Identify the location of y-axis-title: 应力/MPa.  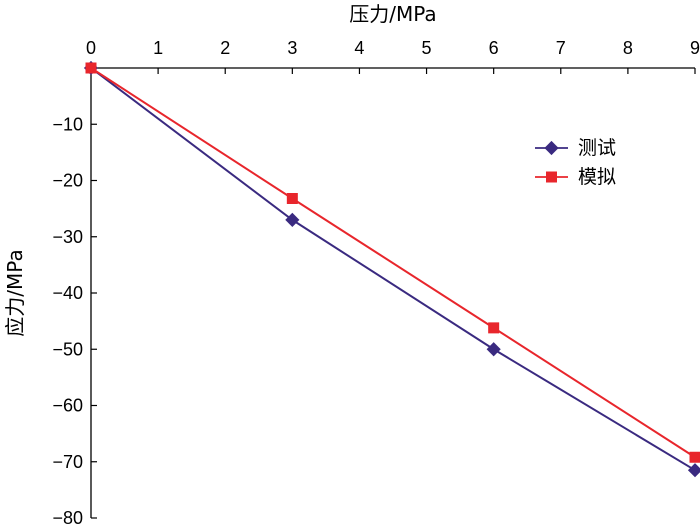
(15, 292).